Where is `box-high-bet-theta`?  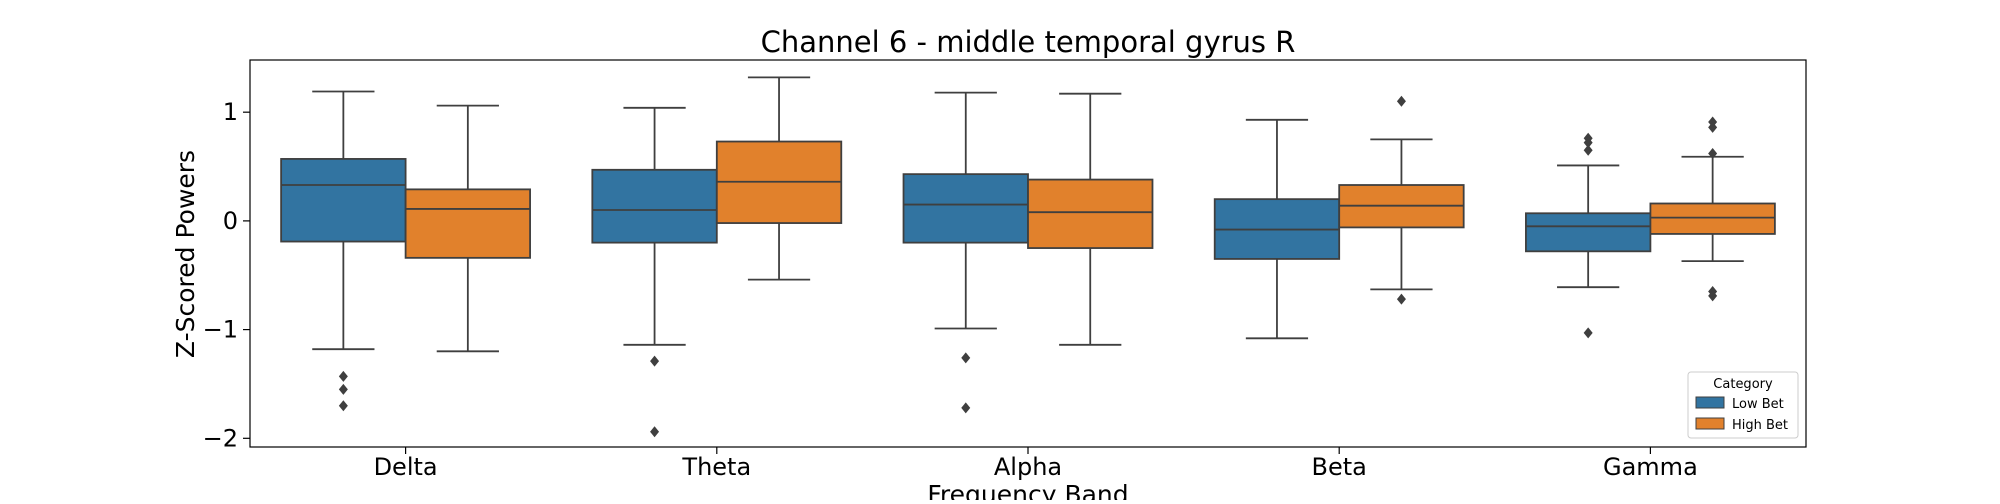 box-high-bet-theta is located at coordinates (779, 178).